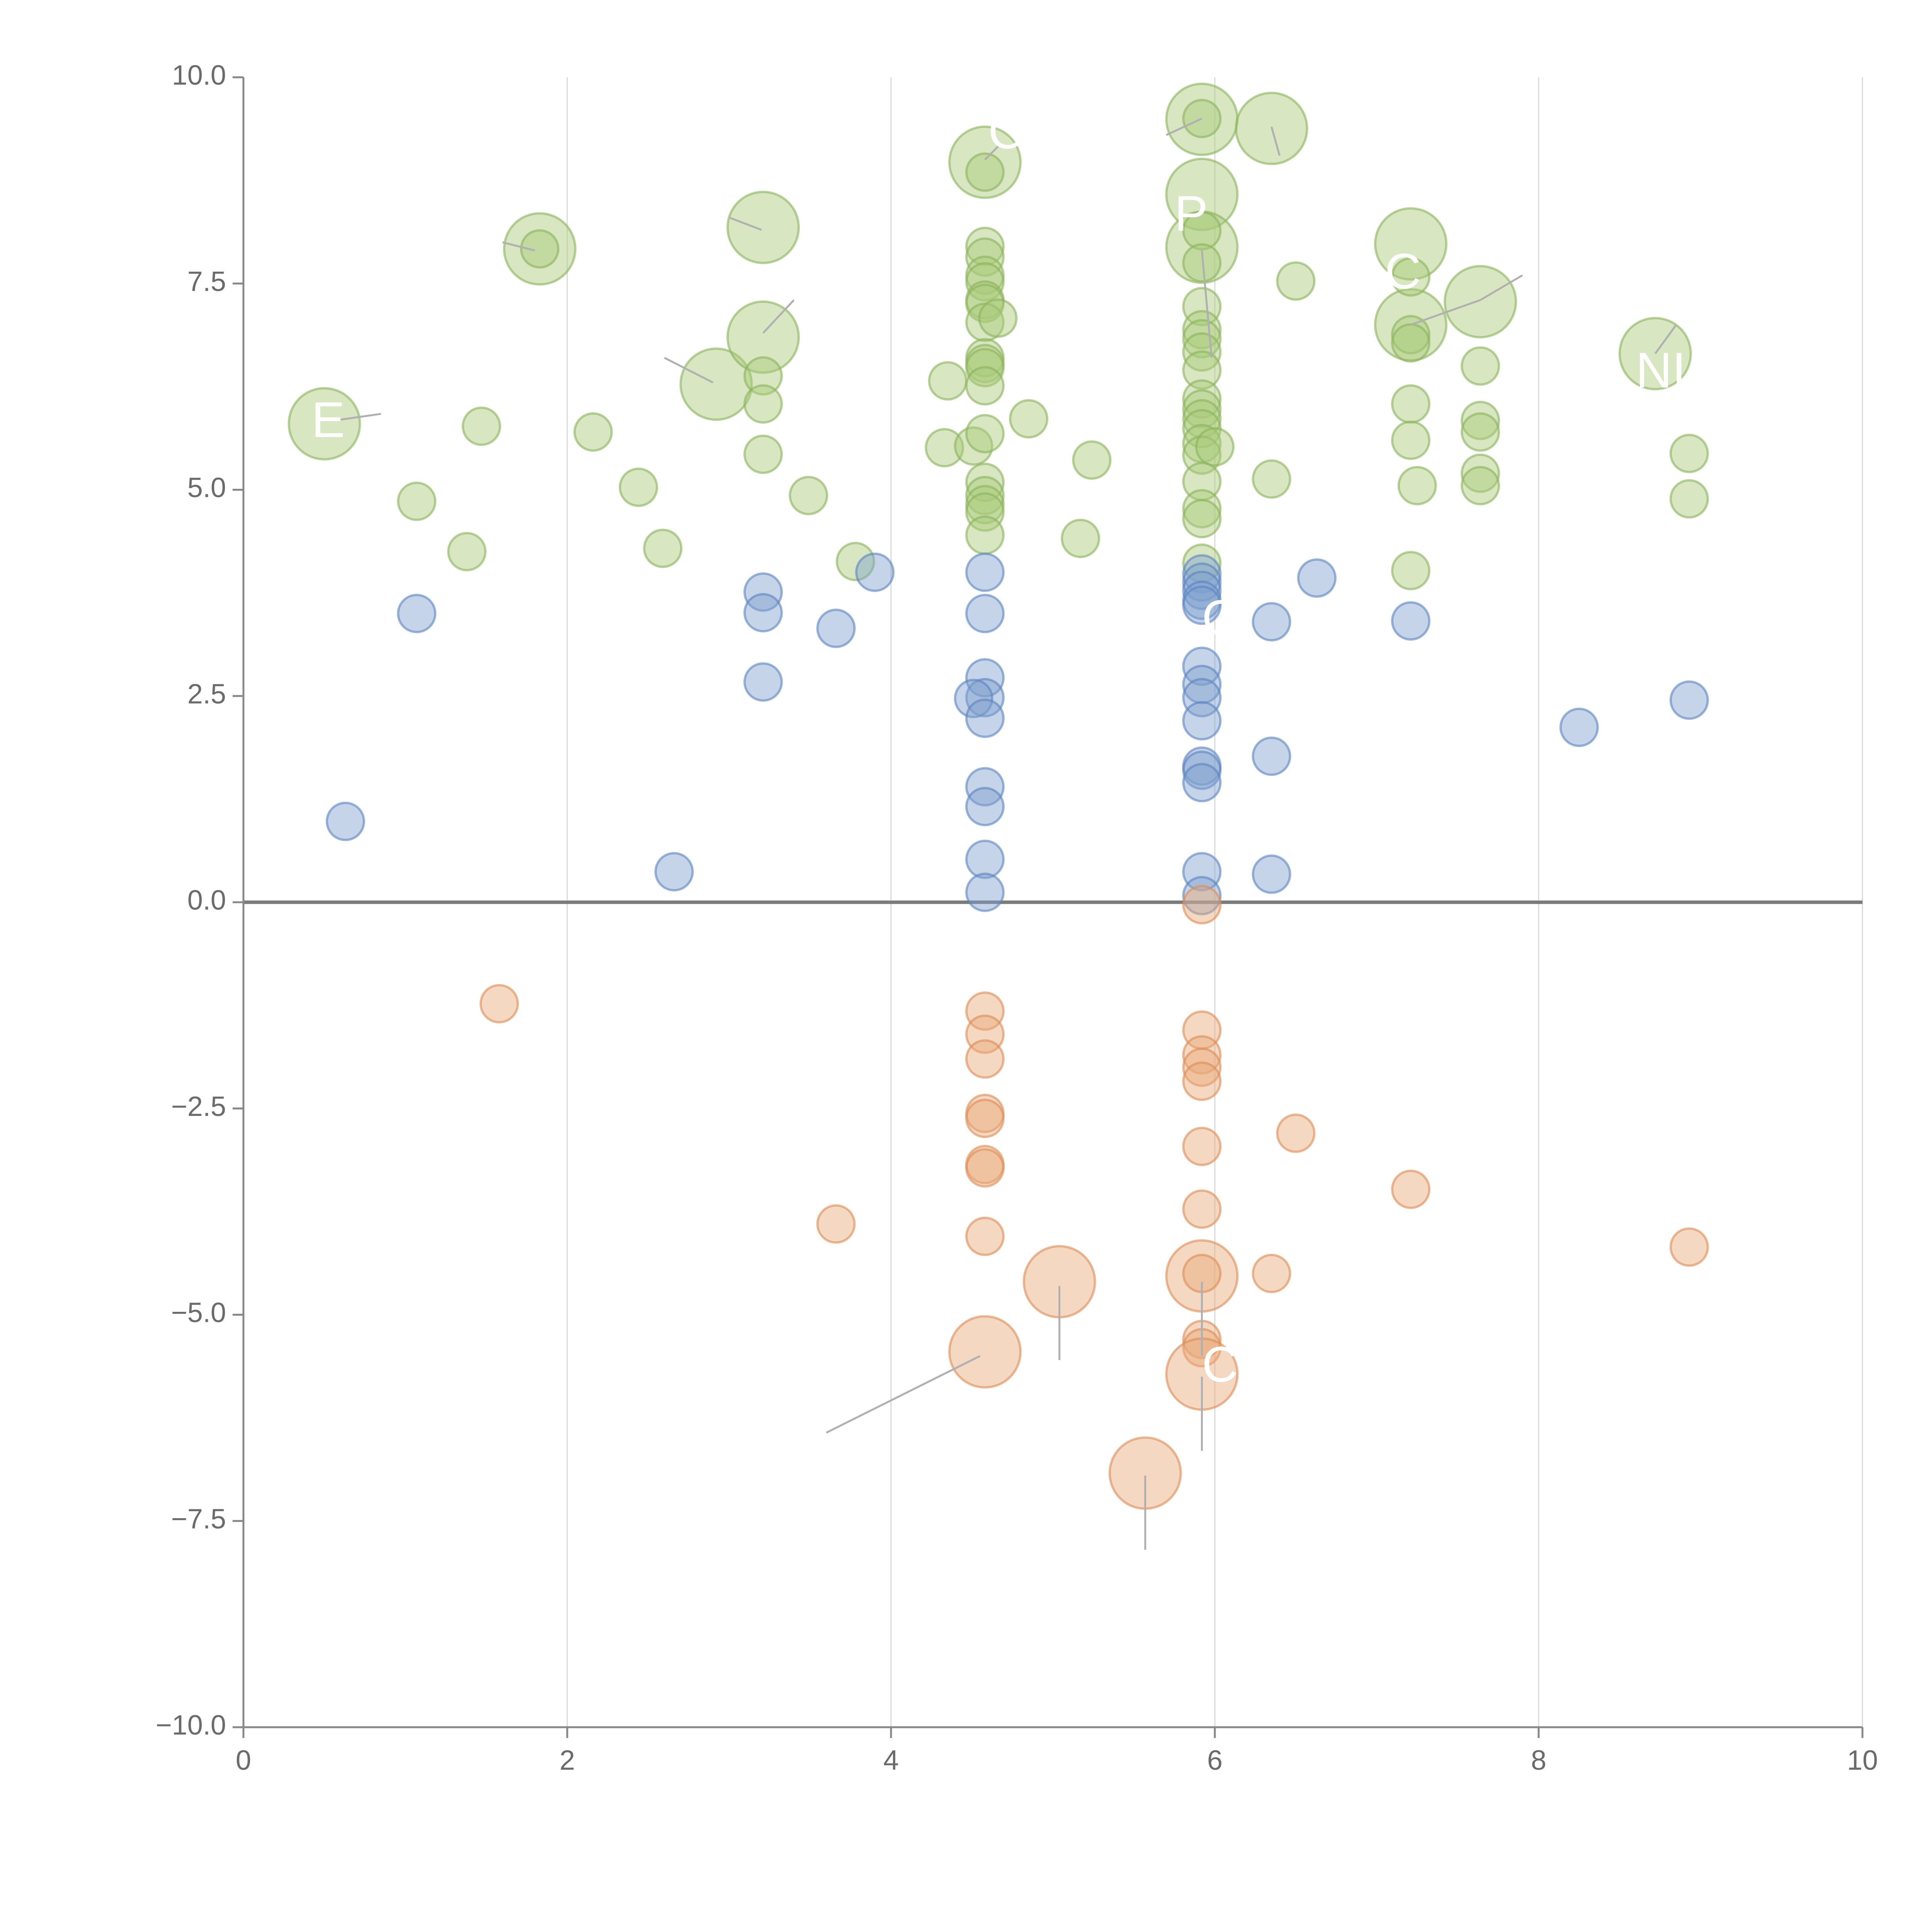  Describe the element at coordinates (207, 488) in the screenshot. I see `y-tick-label: 5.0` at that location.